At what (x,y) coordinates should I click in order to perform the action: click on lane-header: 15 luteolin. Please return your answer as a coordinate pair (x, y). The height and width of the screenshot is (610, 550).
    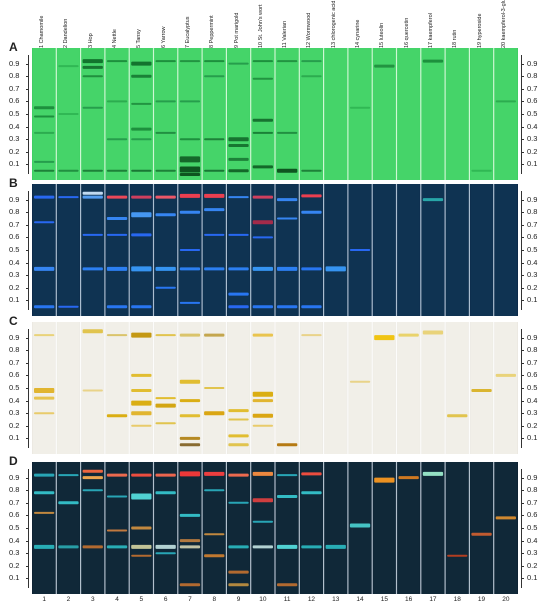
    Looking at the image, I should click on (382, 35).